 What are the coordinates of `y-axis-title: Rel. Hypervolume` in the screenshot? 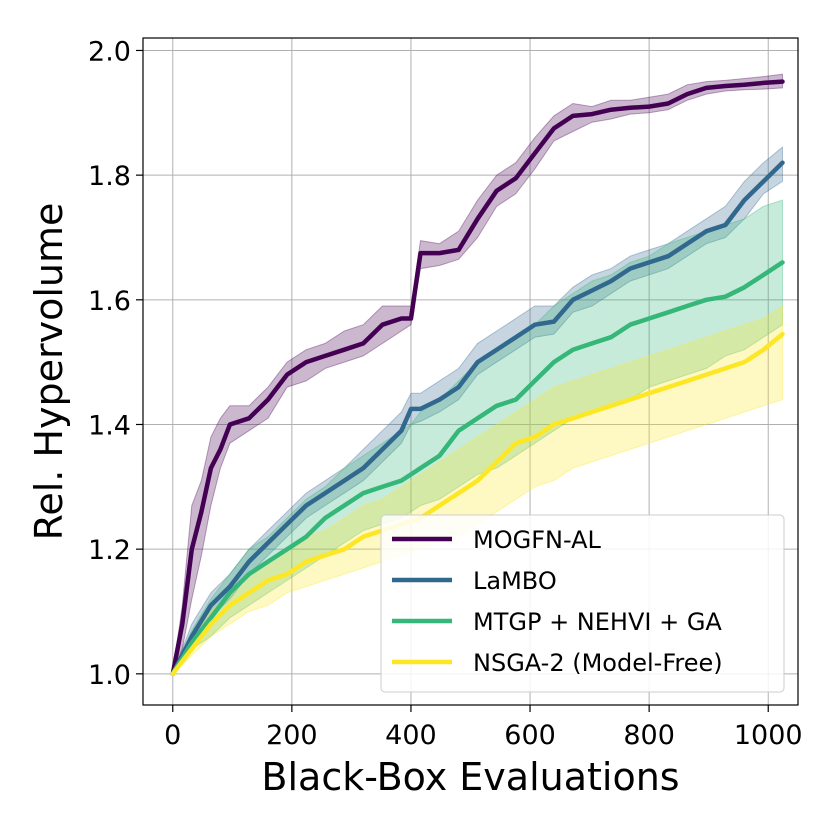 It's located at (49, 372).